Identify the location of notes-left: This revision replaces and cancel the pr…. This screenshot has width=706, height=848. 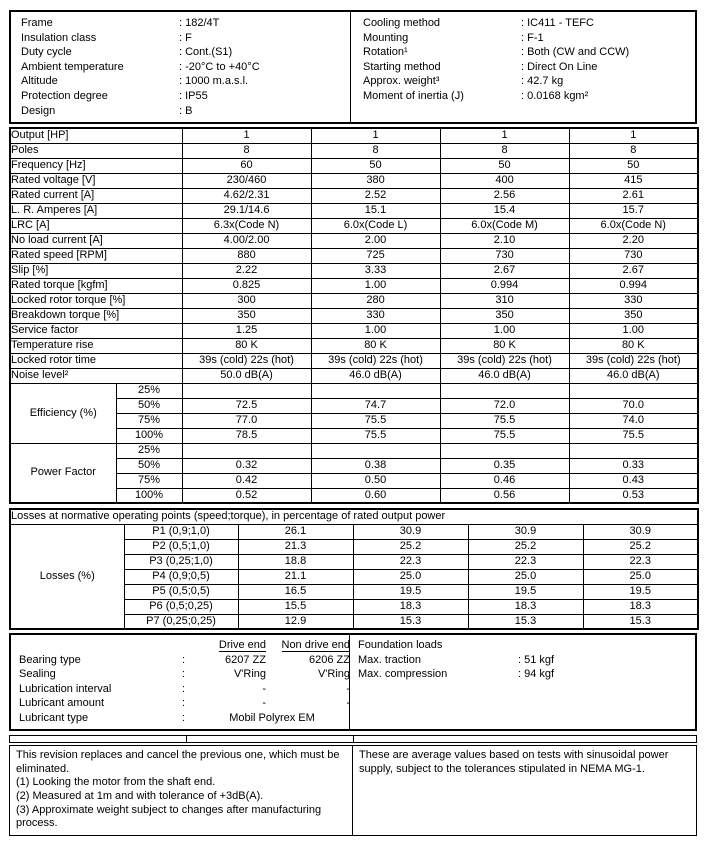
(181, 790).